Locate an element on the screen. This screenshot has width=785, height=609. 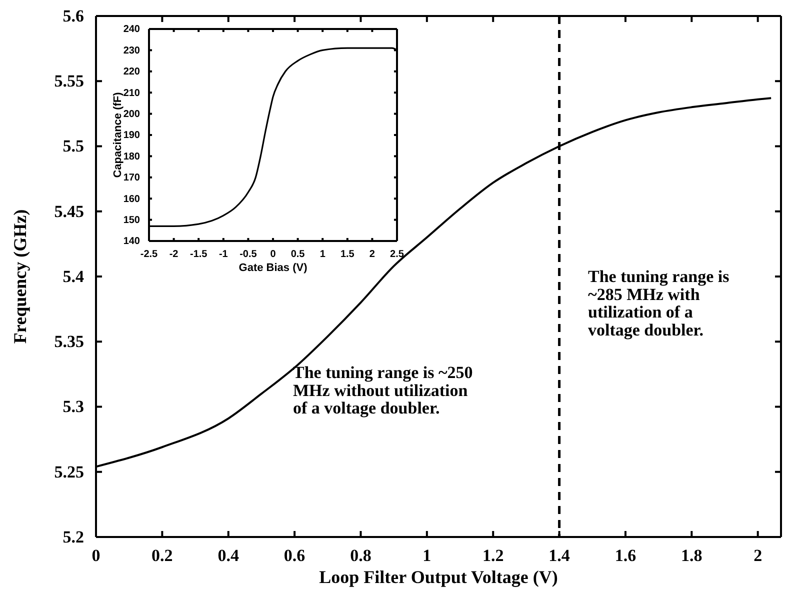
y-axis-title: Frequency (GHz) is located at coordinates (20, 276).